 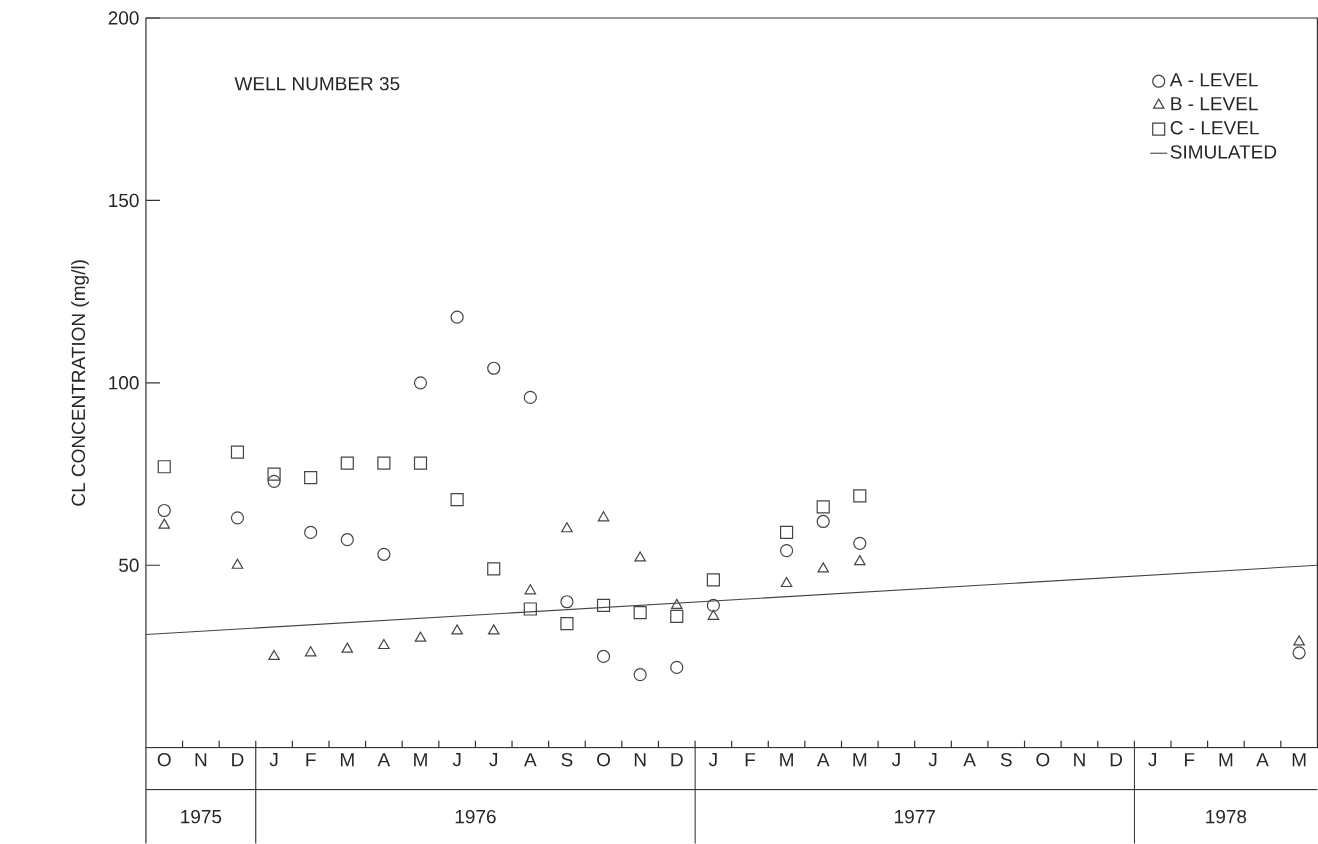 I want to click on text: WELL NUMBER 35, so click(x=317, y=83).